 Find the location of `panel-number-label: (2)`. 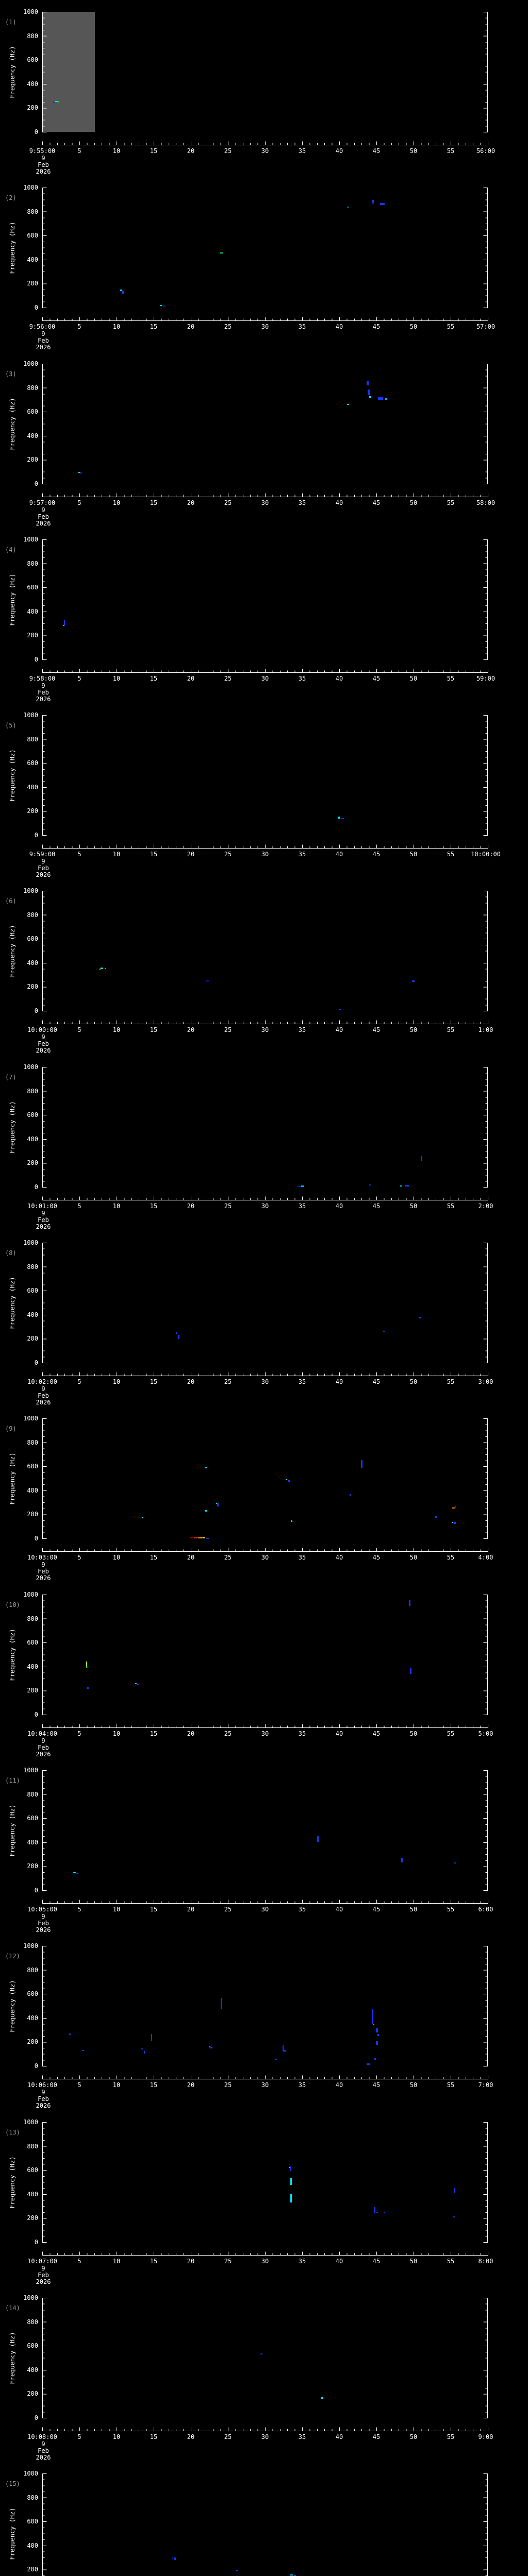

panel-number-label: (2) is located at coordinates (10, 197).